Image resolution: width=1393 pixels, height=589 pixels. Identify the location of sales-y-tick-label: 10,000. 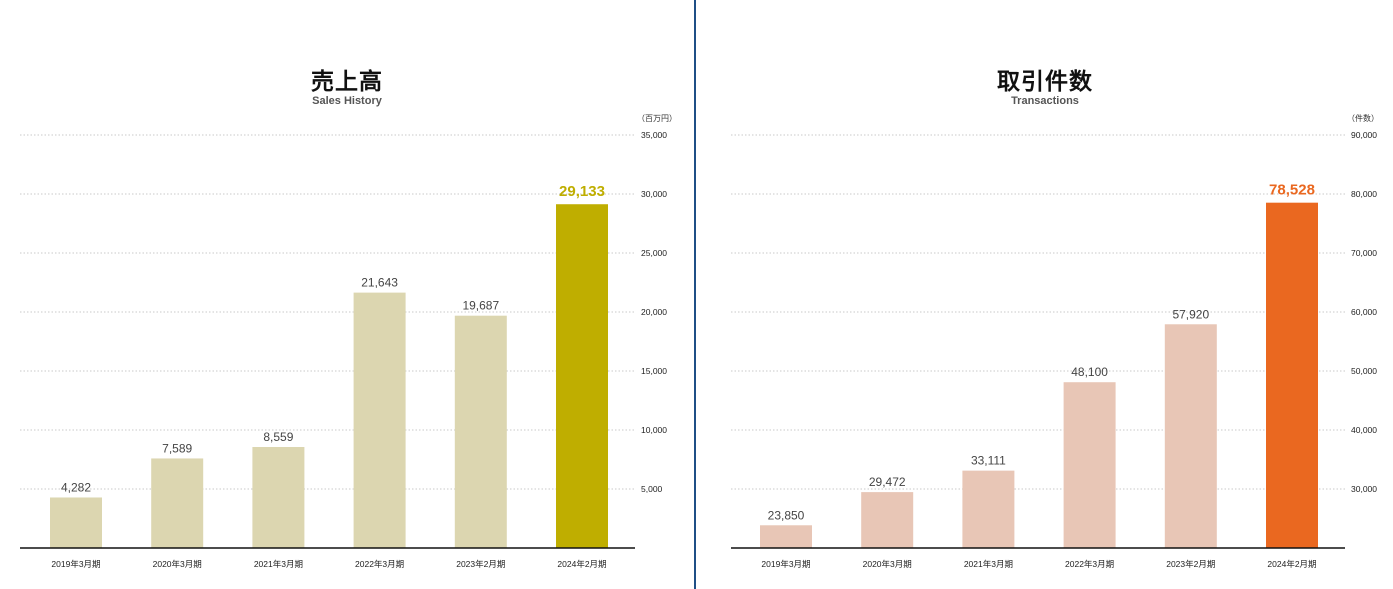
(654, 430).